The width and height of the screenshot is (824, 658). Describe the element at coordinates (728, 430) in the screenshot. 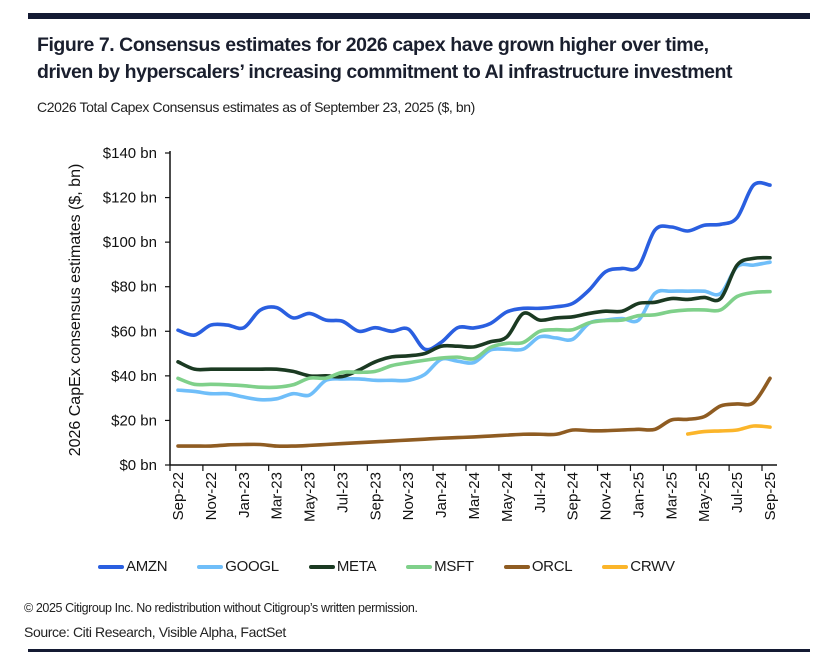

I see `series-line-crwv` at that location.